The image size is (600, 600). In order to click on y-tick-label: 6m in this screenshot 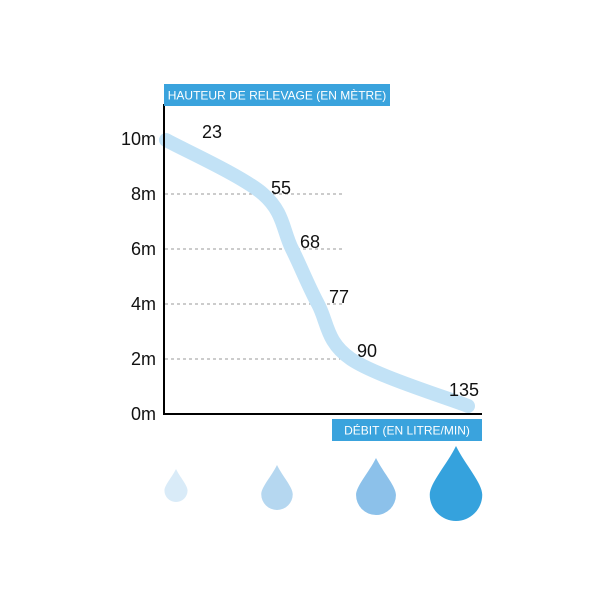, I will do `click(143, 249)`.